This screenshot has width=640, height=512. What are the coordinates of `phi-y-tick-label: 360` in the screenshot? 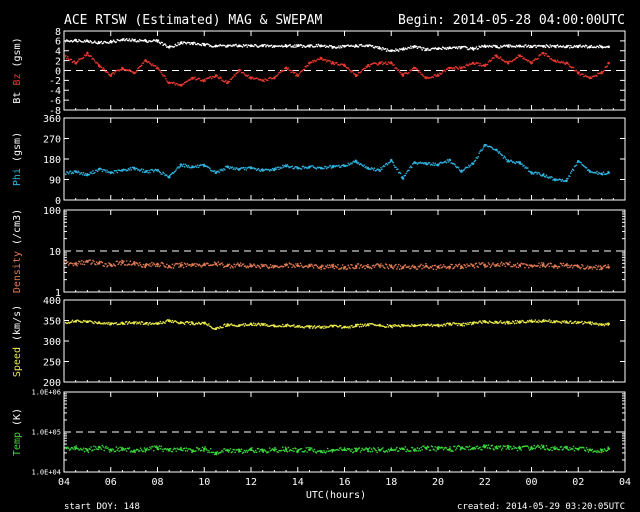 It's located at (52, 119).